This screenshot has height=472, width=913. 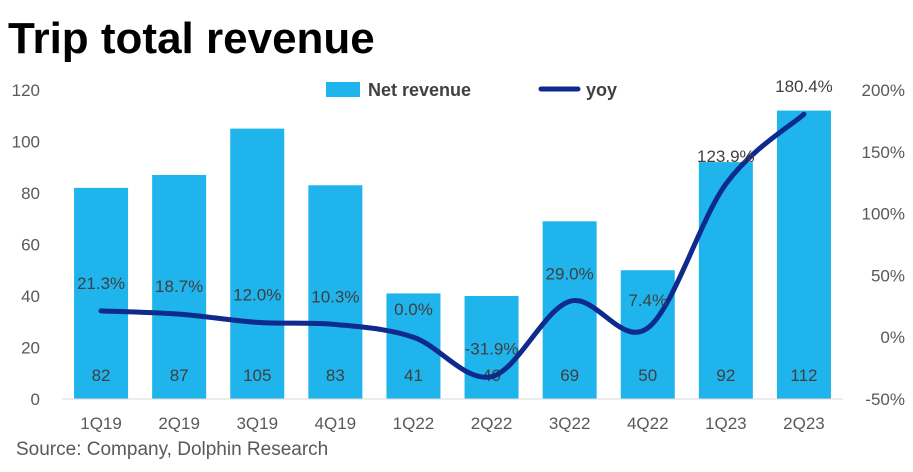 What do you see at coordinates (343, 89) in the screenshot?
I see `legend-net-revenue-swatch` at bounding box center [343, 89].